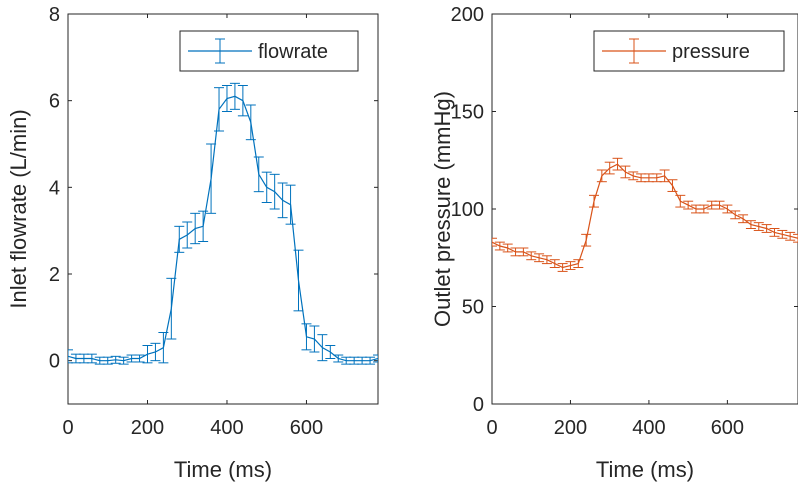 This screenshot has height=488, width=798. What do you see at coordinates (54, 15) in the screenshot?
I see `y-tick-label: 8` at bounding box center [54, 15].